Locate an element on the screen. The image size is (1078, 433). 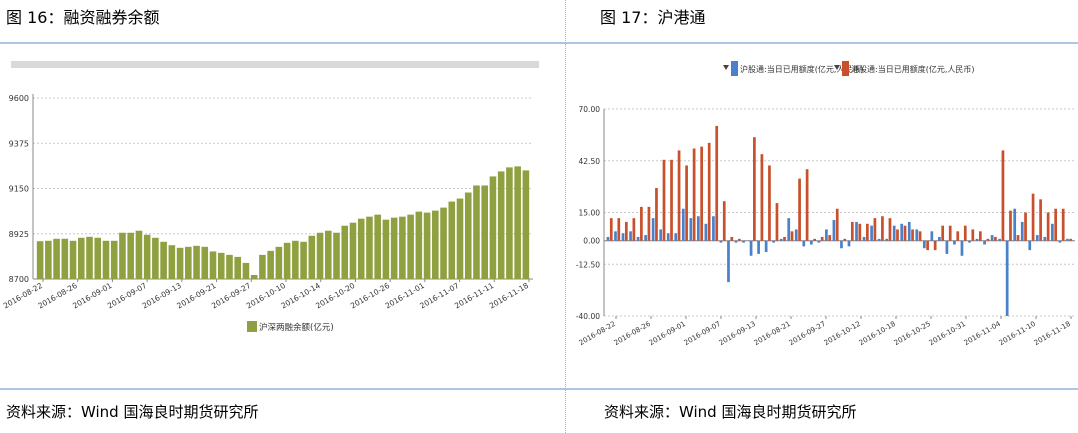
x-tick-label: 2016-09-01 is located at coordinates (667, 333).